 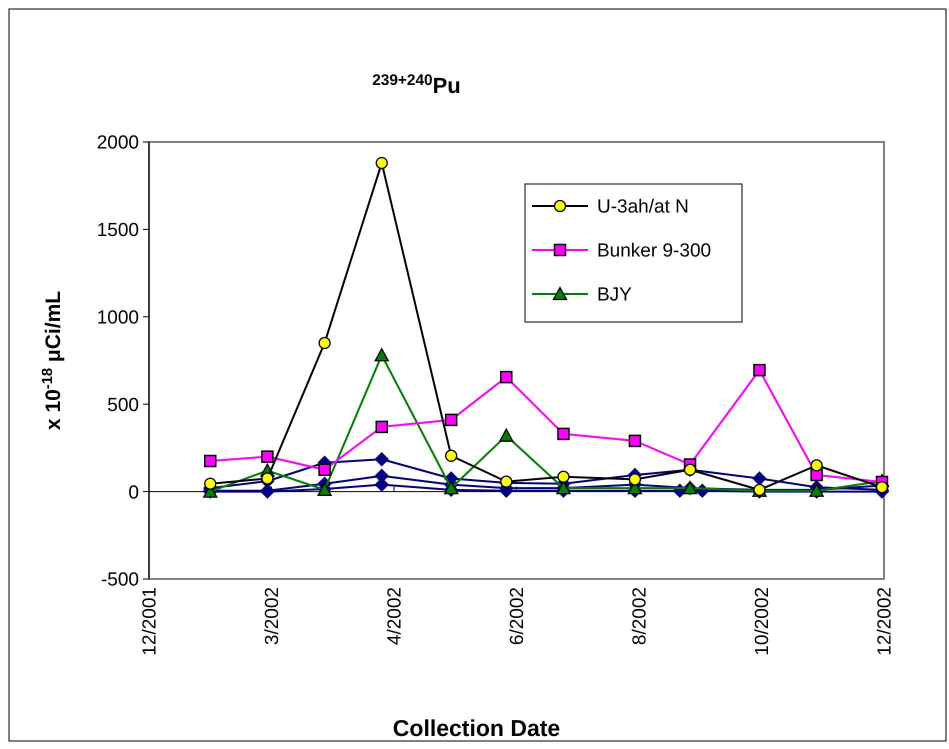 What do you see at coordinates (150, 621) in the screenshot?
I see `x-tick-label: 12/2001` at bounding box center [150, 621].